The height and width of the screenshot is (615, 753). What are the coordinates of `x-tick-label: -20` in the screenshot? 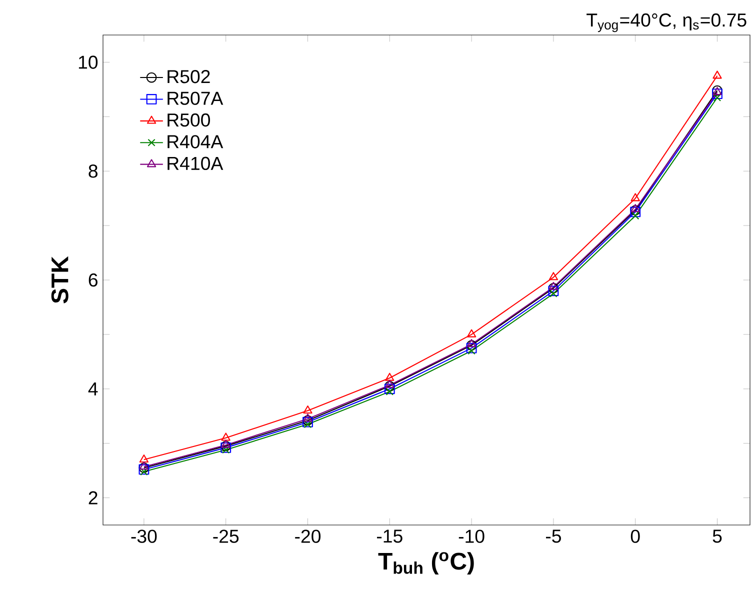 It's located at (308, 536).